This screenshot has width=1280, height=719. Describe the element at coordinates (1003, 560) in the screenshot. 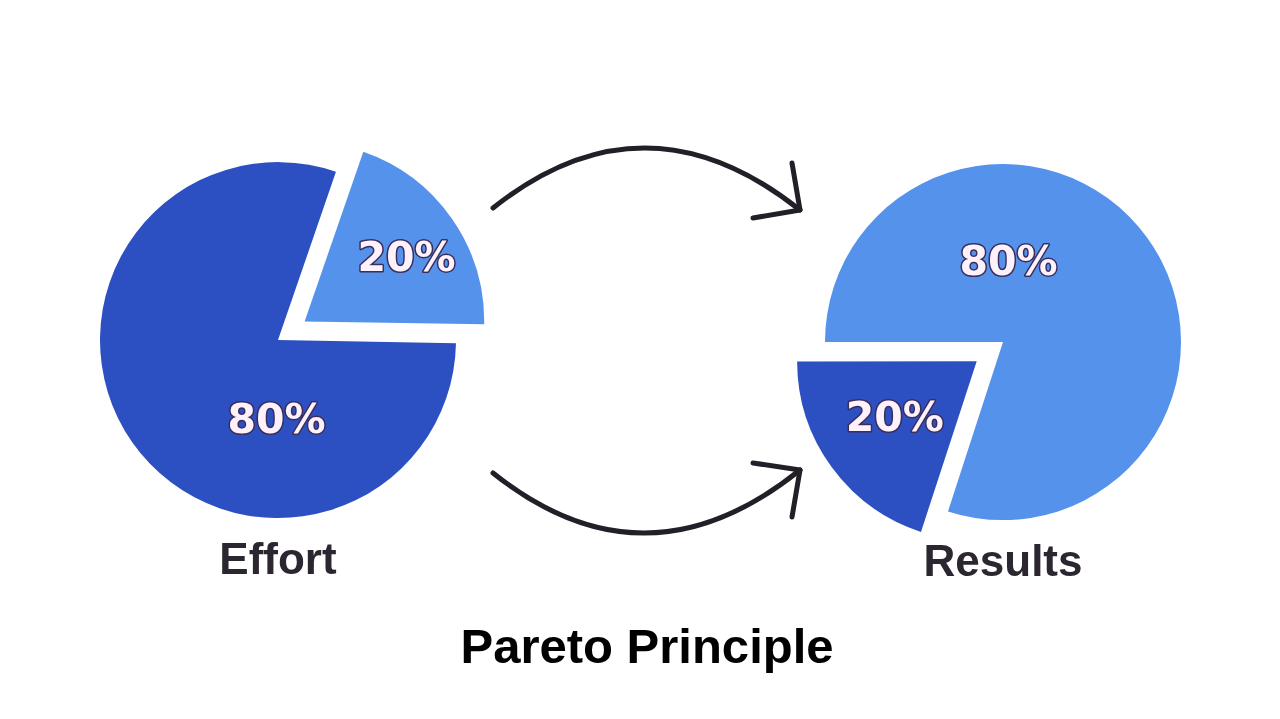

I see `text: Results` at that location.